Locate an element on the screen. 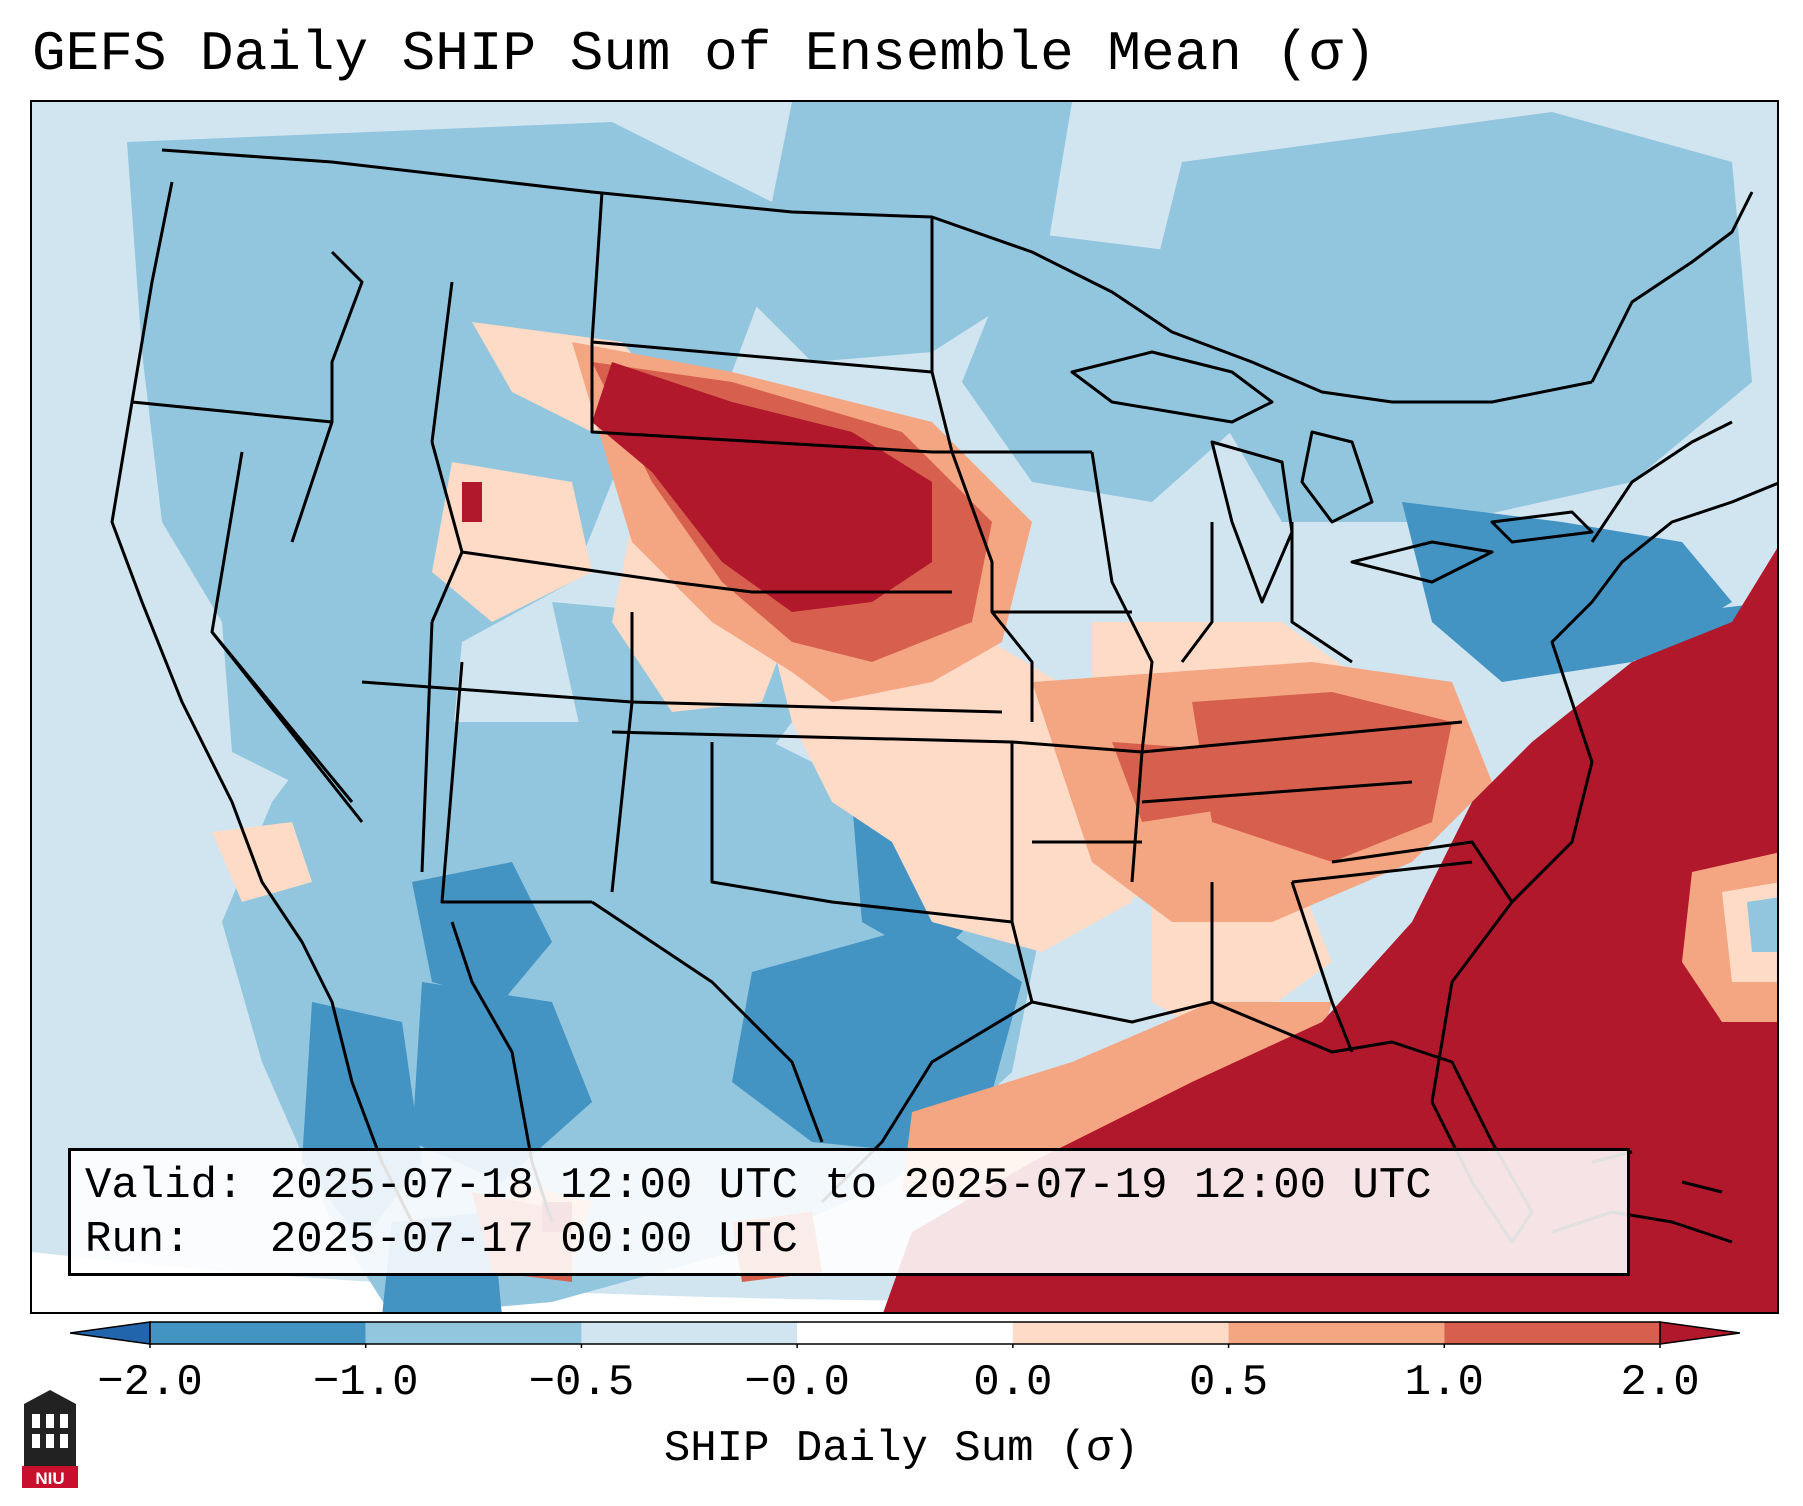  colorbar-tick-label: 0.0 is located at coordinates (1013, 1383).